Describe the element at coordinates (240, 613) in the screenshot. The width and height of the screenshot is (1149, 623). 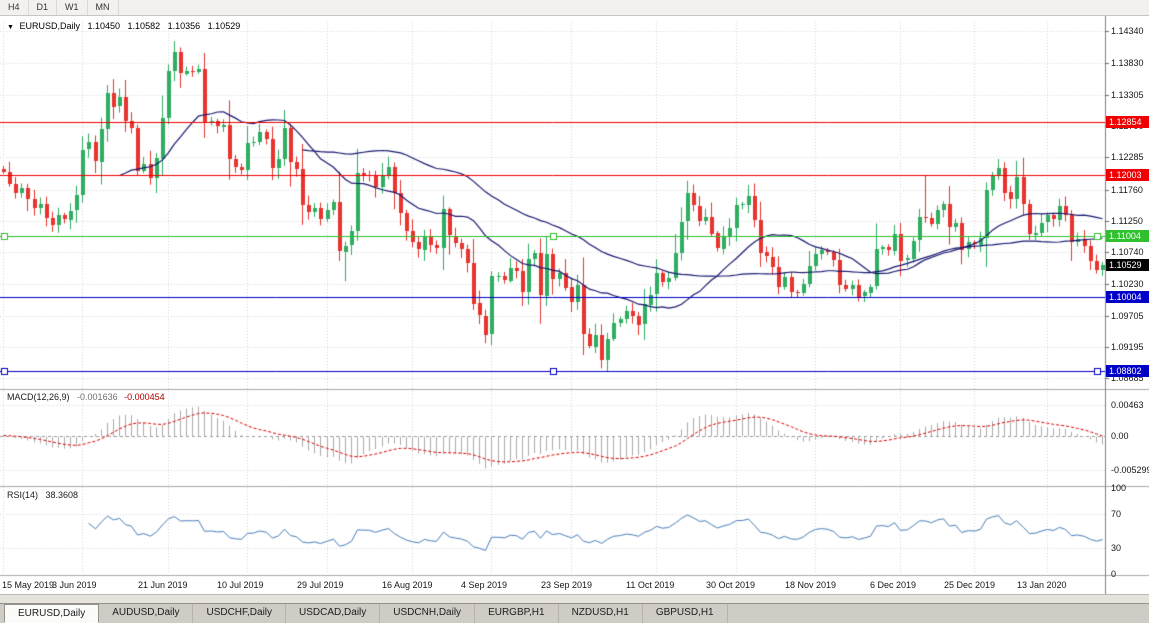
I see `tab-usdchf-daily: USDCHF,Daily` at that location.